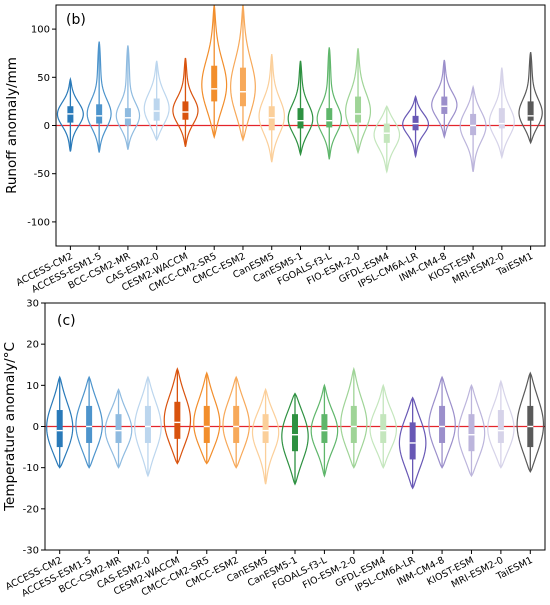 The height and width of the screenshot is (605, 550). I want to click on y-axis-label: Temperature anomaly/°C, so click(10, 427).